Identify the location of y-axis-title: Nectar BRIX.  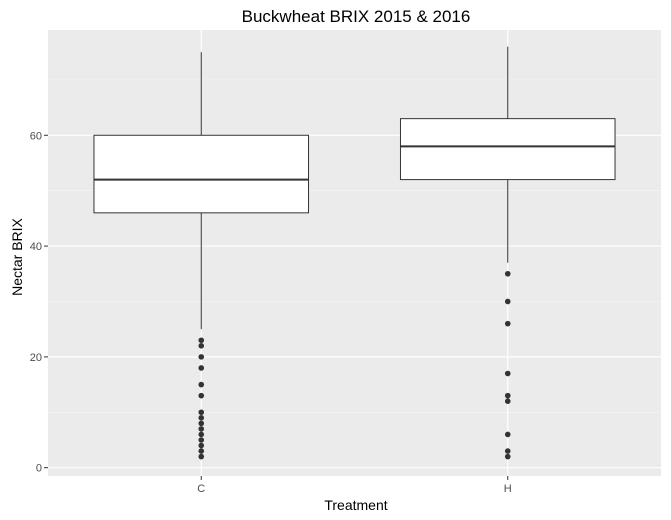
(17, 256).